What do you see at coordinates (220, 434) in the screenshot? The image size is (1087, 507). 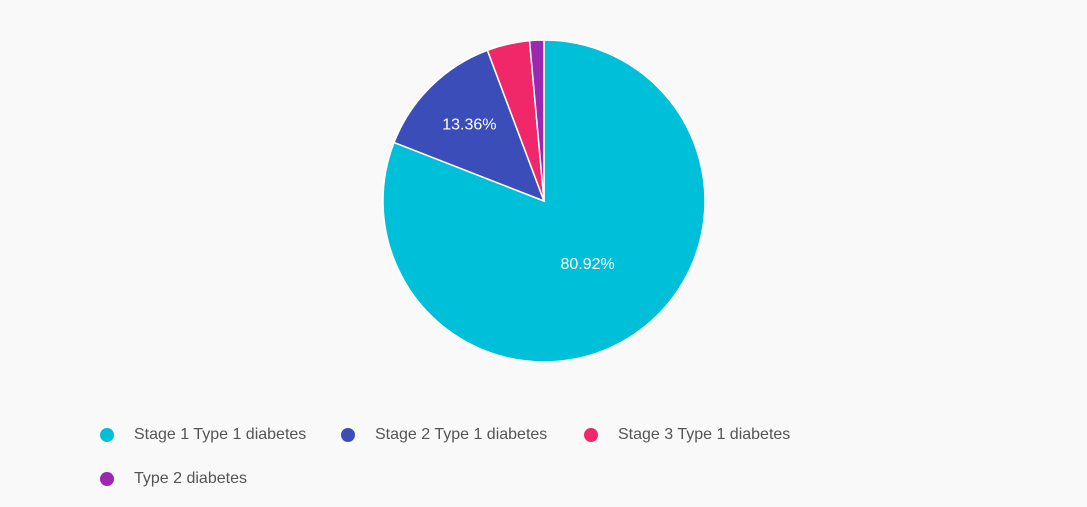 I see `legend-label-stage-1: Stage 1 Type 1 diabetes` at bounding box center [220, 434].